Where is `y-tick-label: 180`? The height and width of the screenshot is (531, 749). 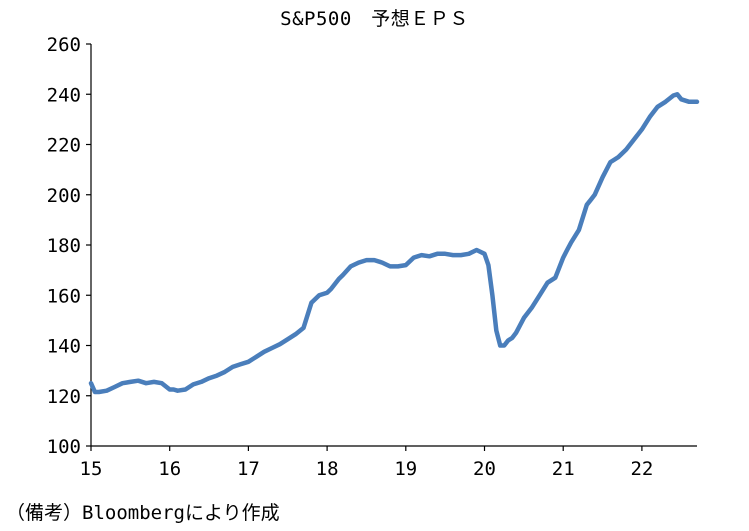
y-tick-label: 180 is located at coordinates (64, 246).